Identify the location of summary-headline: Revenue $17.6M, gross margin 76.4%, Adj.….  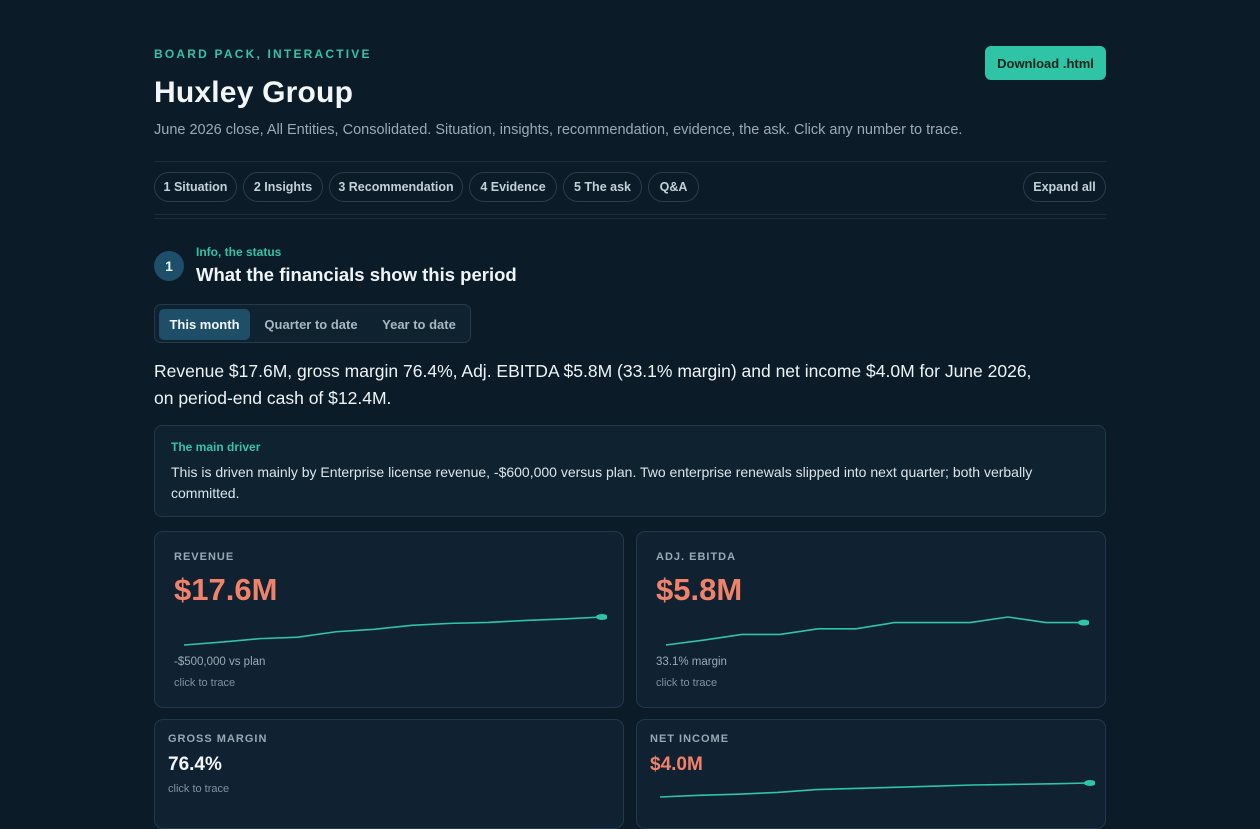
(593, 384).